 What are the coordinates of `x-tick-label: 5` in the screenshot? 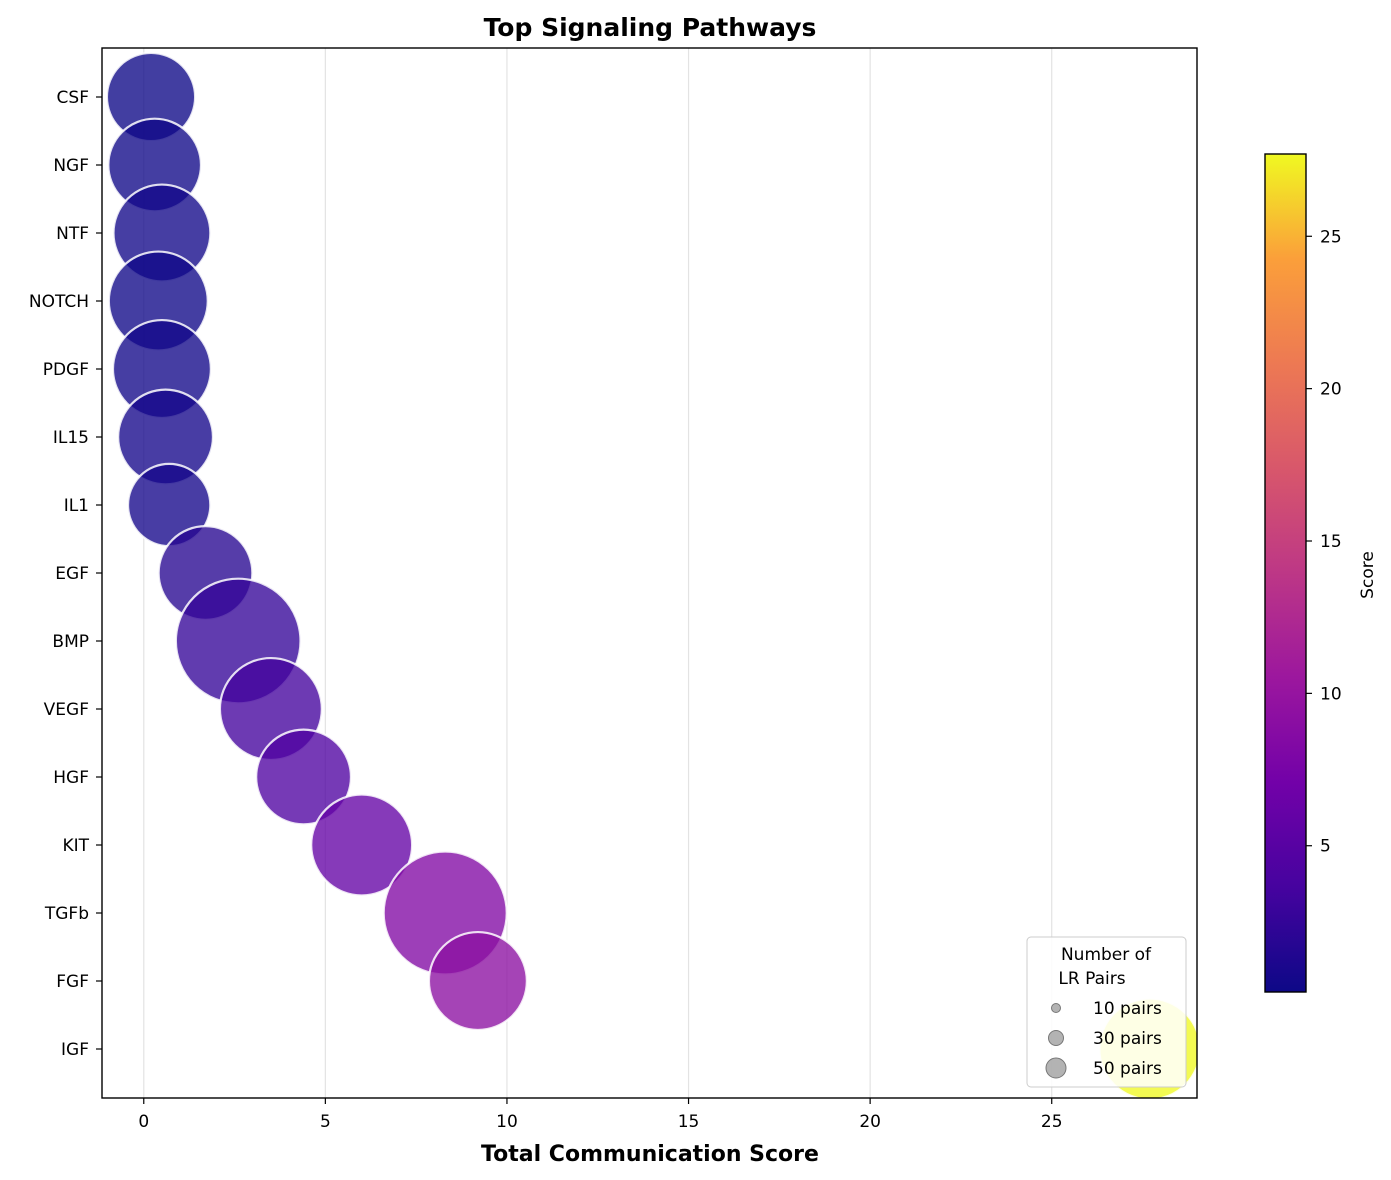 It's located at (325, 1122).